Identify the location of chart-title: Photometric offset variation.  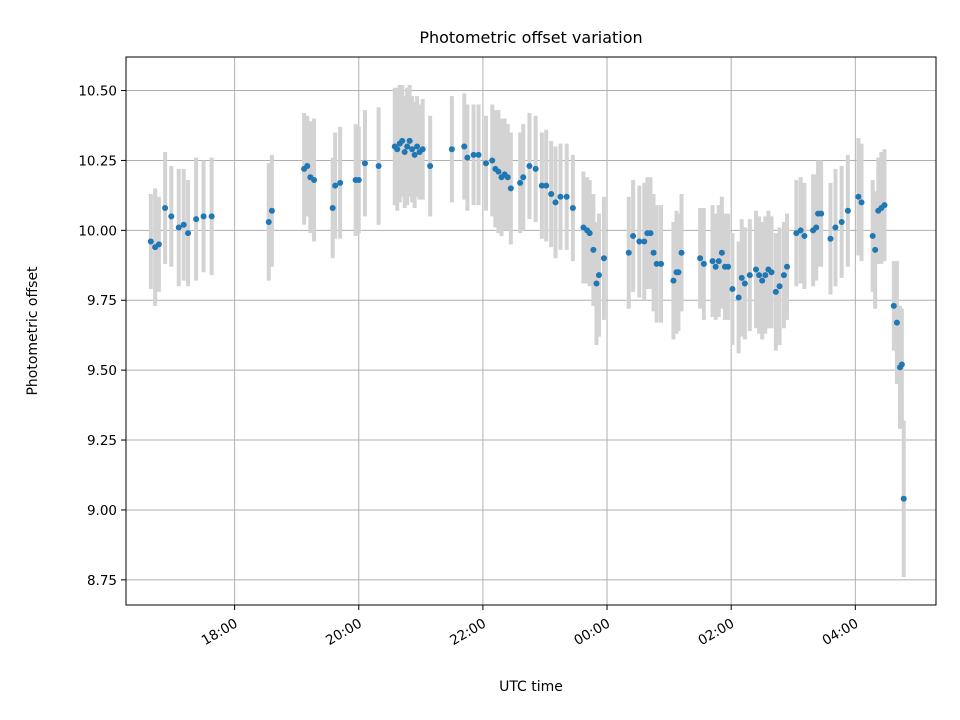
(530, 37).